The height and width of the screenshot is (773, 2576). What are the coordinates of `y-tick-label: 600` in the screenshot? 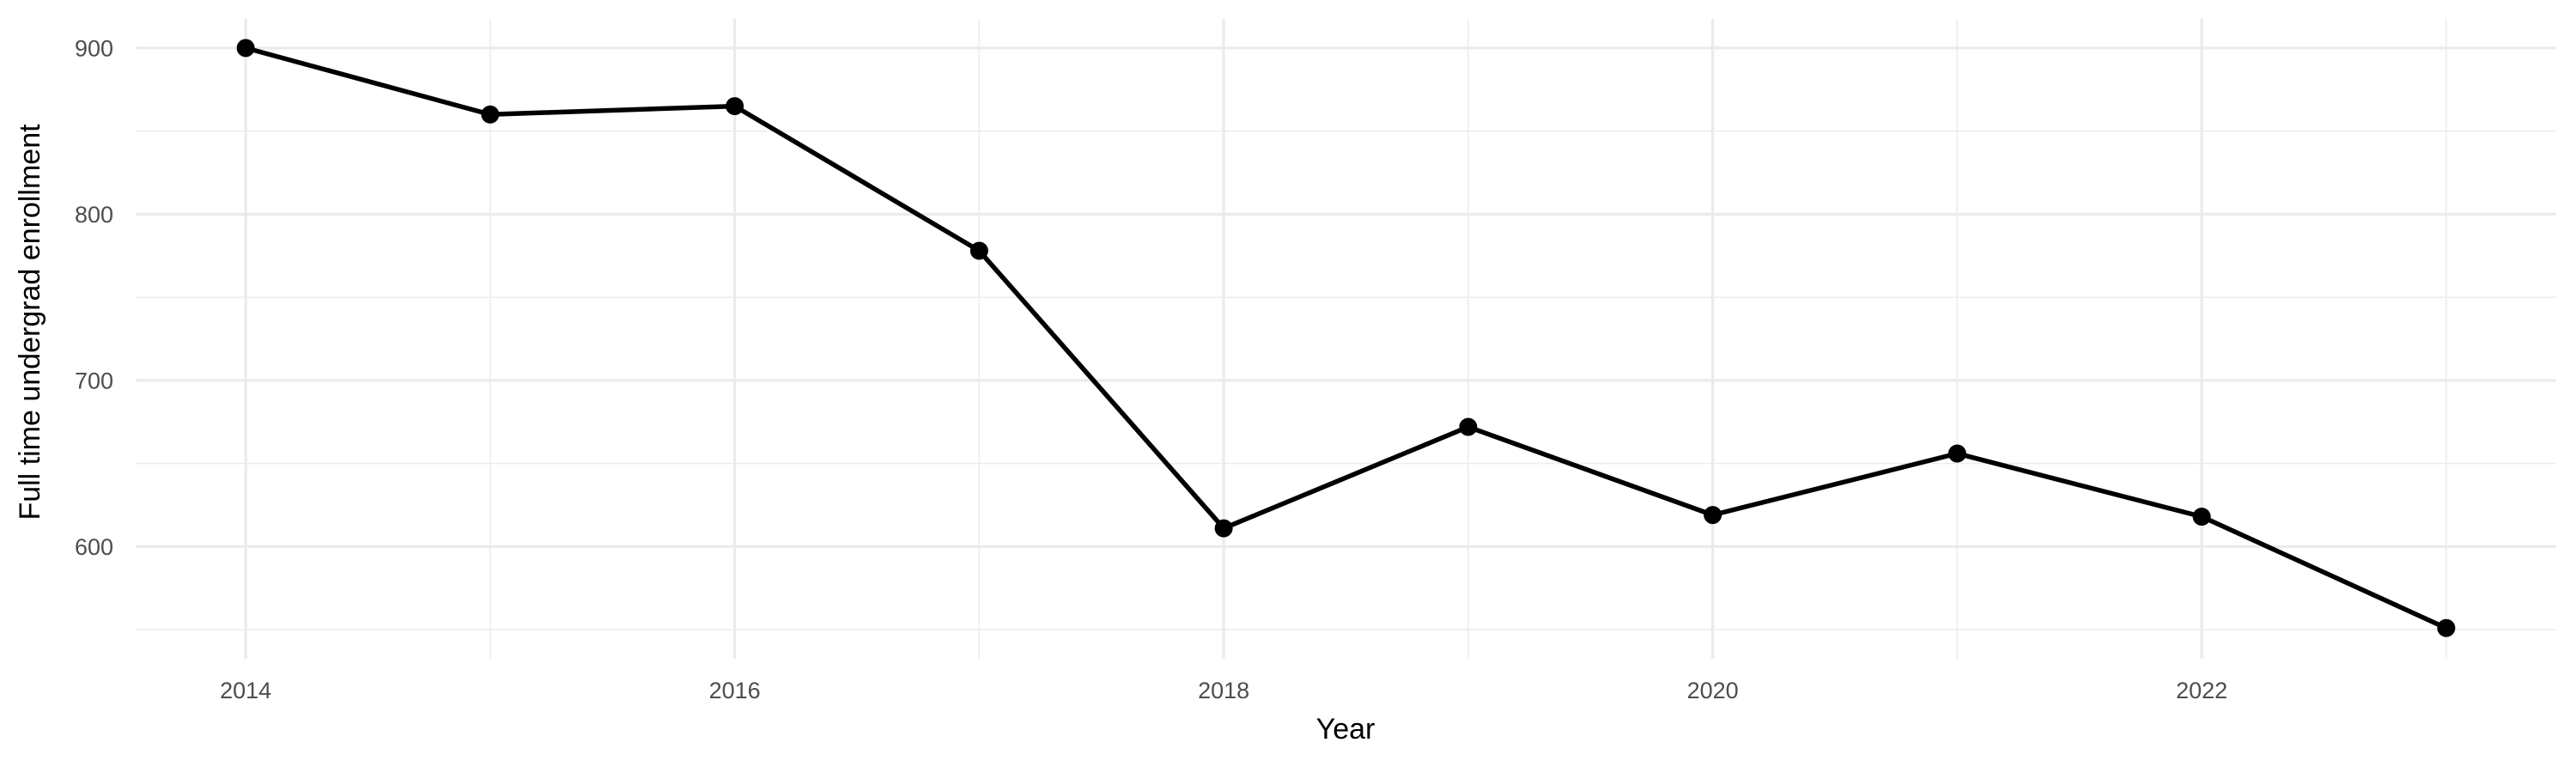 It's located at (94, 547).